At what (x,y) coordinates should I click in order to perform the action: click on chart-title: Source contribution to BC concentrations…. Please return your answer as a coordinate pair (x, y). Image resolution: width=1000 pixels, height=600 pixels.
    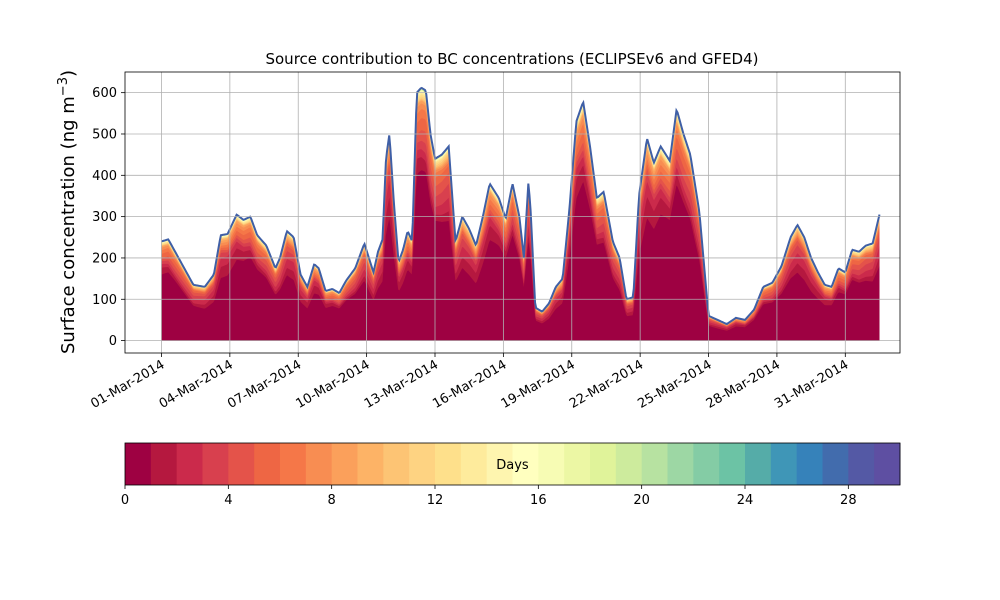
    Looking at the image, I should click on (511, 59).